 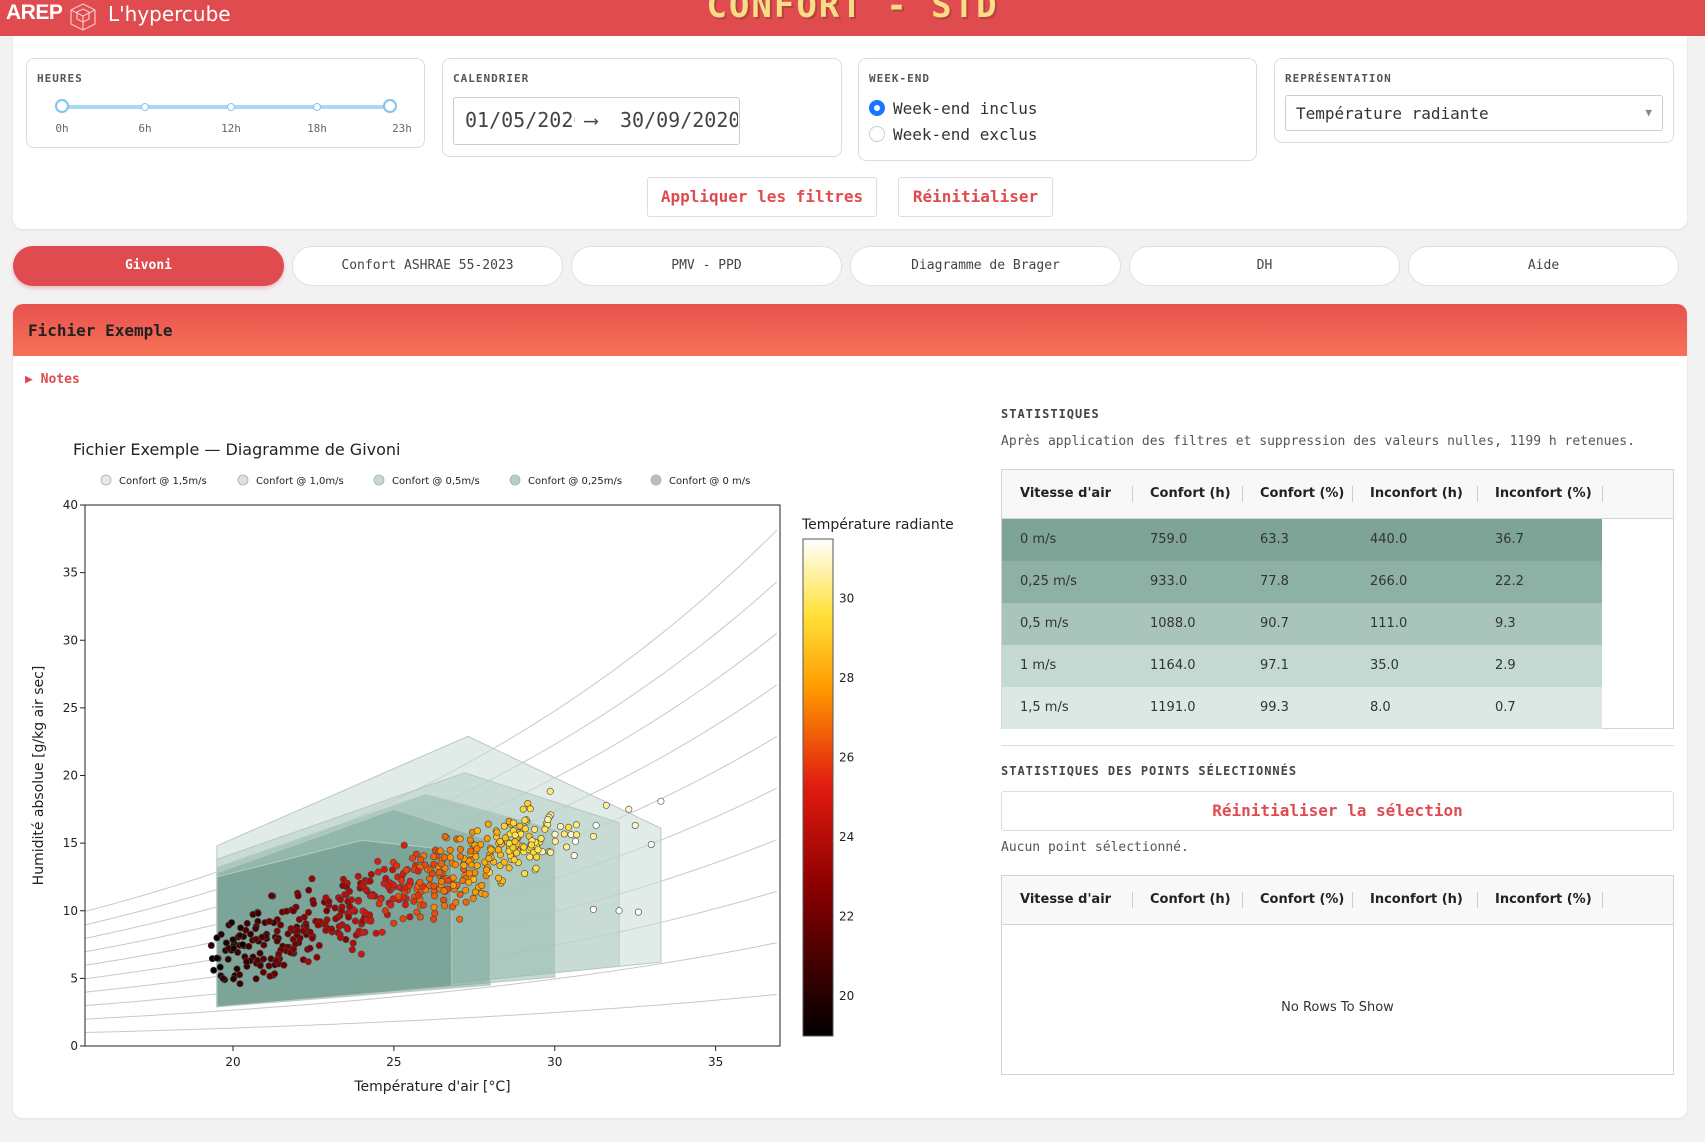 What do you see at coordinates (225, 103) in the screenshot?
I see `hours-filter: HEURES 0h 6h 12h 18h 23h` at bounding box center [225, 103].